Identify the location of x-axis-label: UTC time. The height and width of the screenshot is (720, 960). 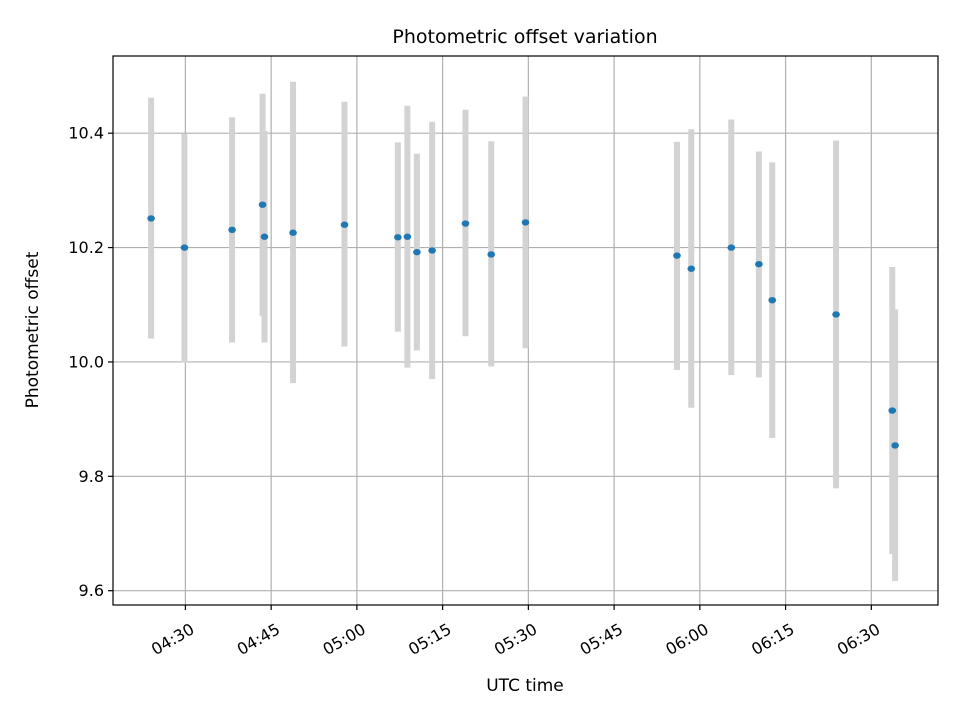
(525, 686).